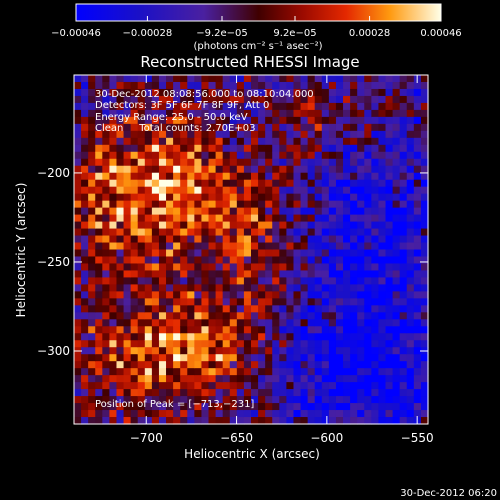 This screenshot has width=500, height=500. What do you see at coordinates (53, 351) in the screenshot?
I see `y-tick-label: −300` at bounding box center [53, 351].